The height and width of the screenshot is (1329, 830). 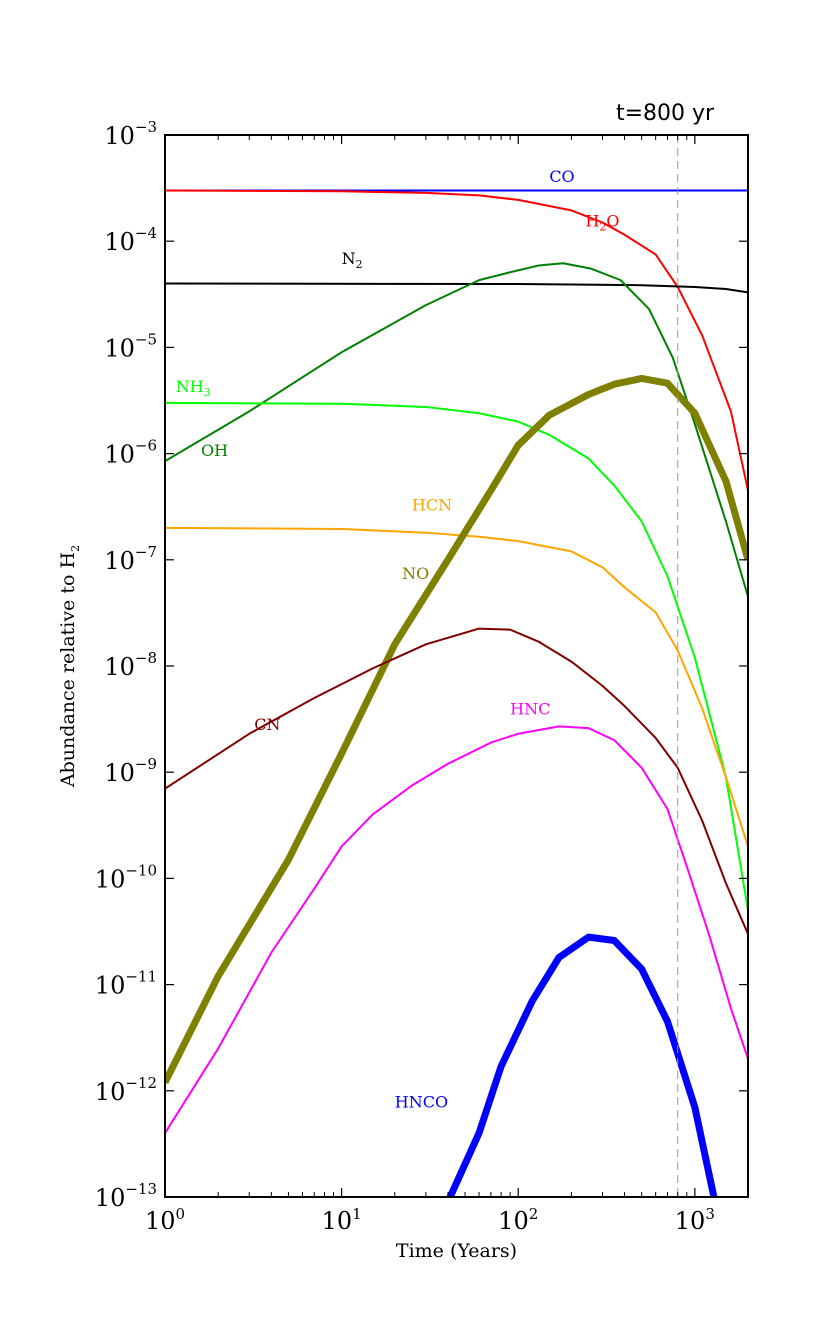 What do you see at coordinates (126, 877) in the screenshot?
I see `y-tick-label: 10⁻¹⁰` at bounding box center [126, 877].